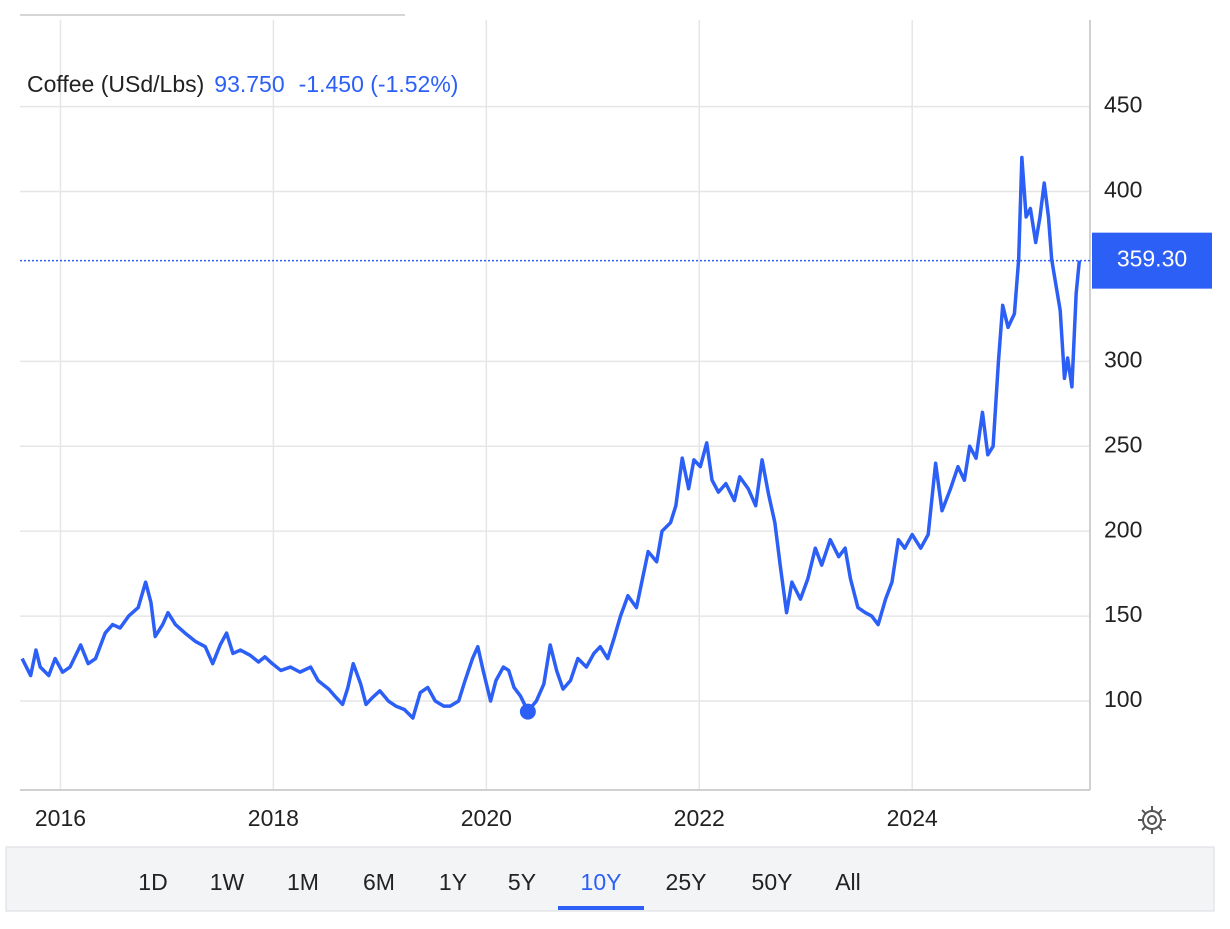 The image size is (1230, 929). I want to click on last-price-box, so click(1152, 260).